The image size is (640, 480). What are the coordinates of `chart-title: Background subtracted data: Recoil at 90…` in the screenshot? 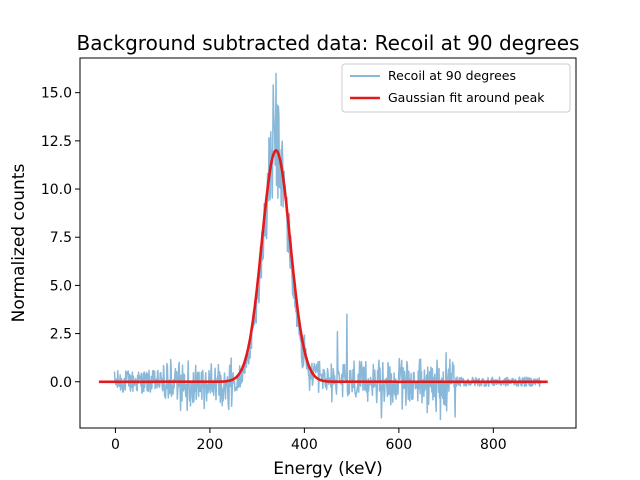 It's located at (328, 43).